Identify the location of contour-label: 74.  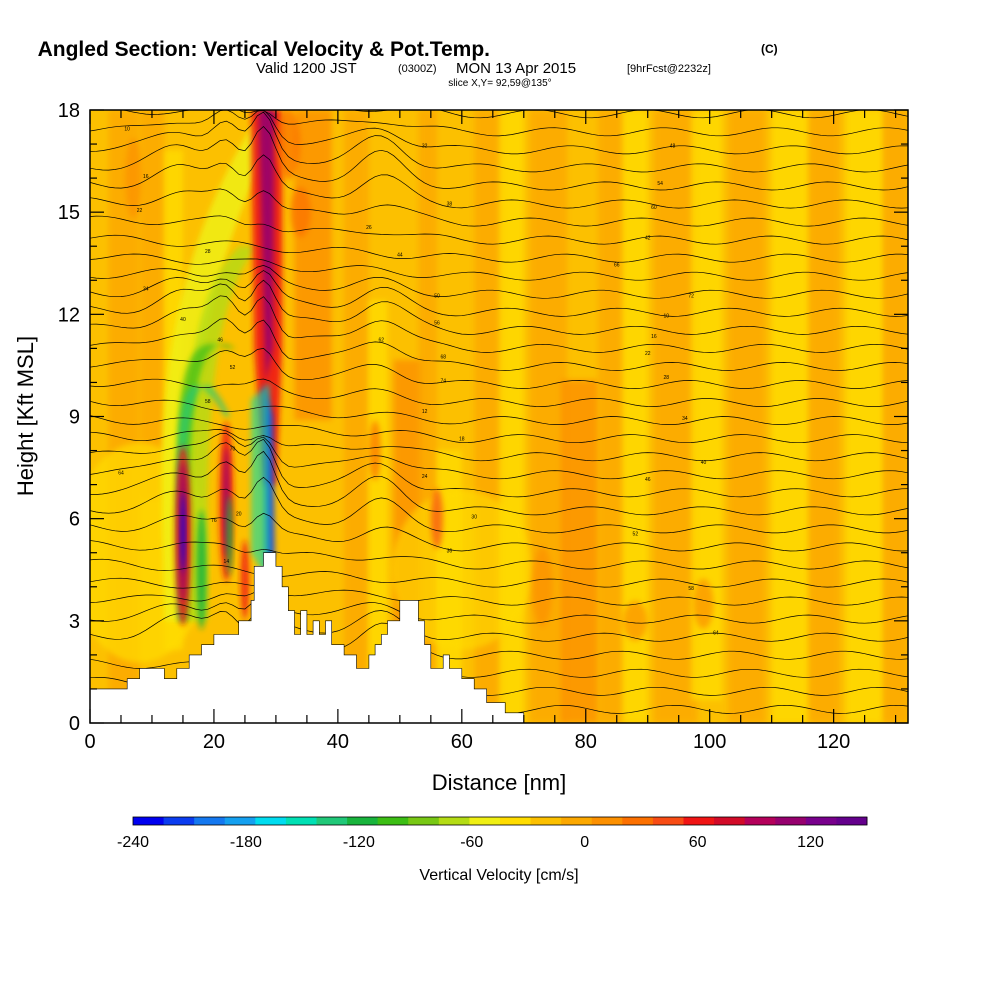
(443, 381).